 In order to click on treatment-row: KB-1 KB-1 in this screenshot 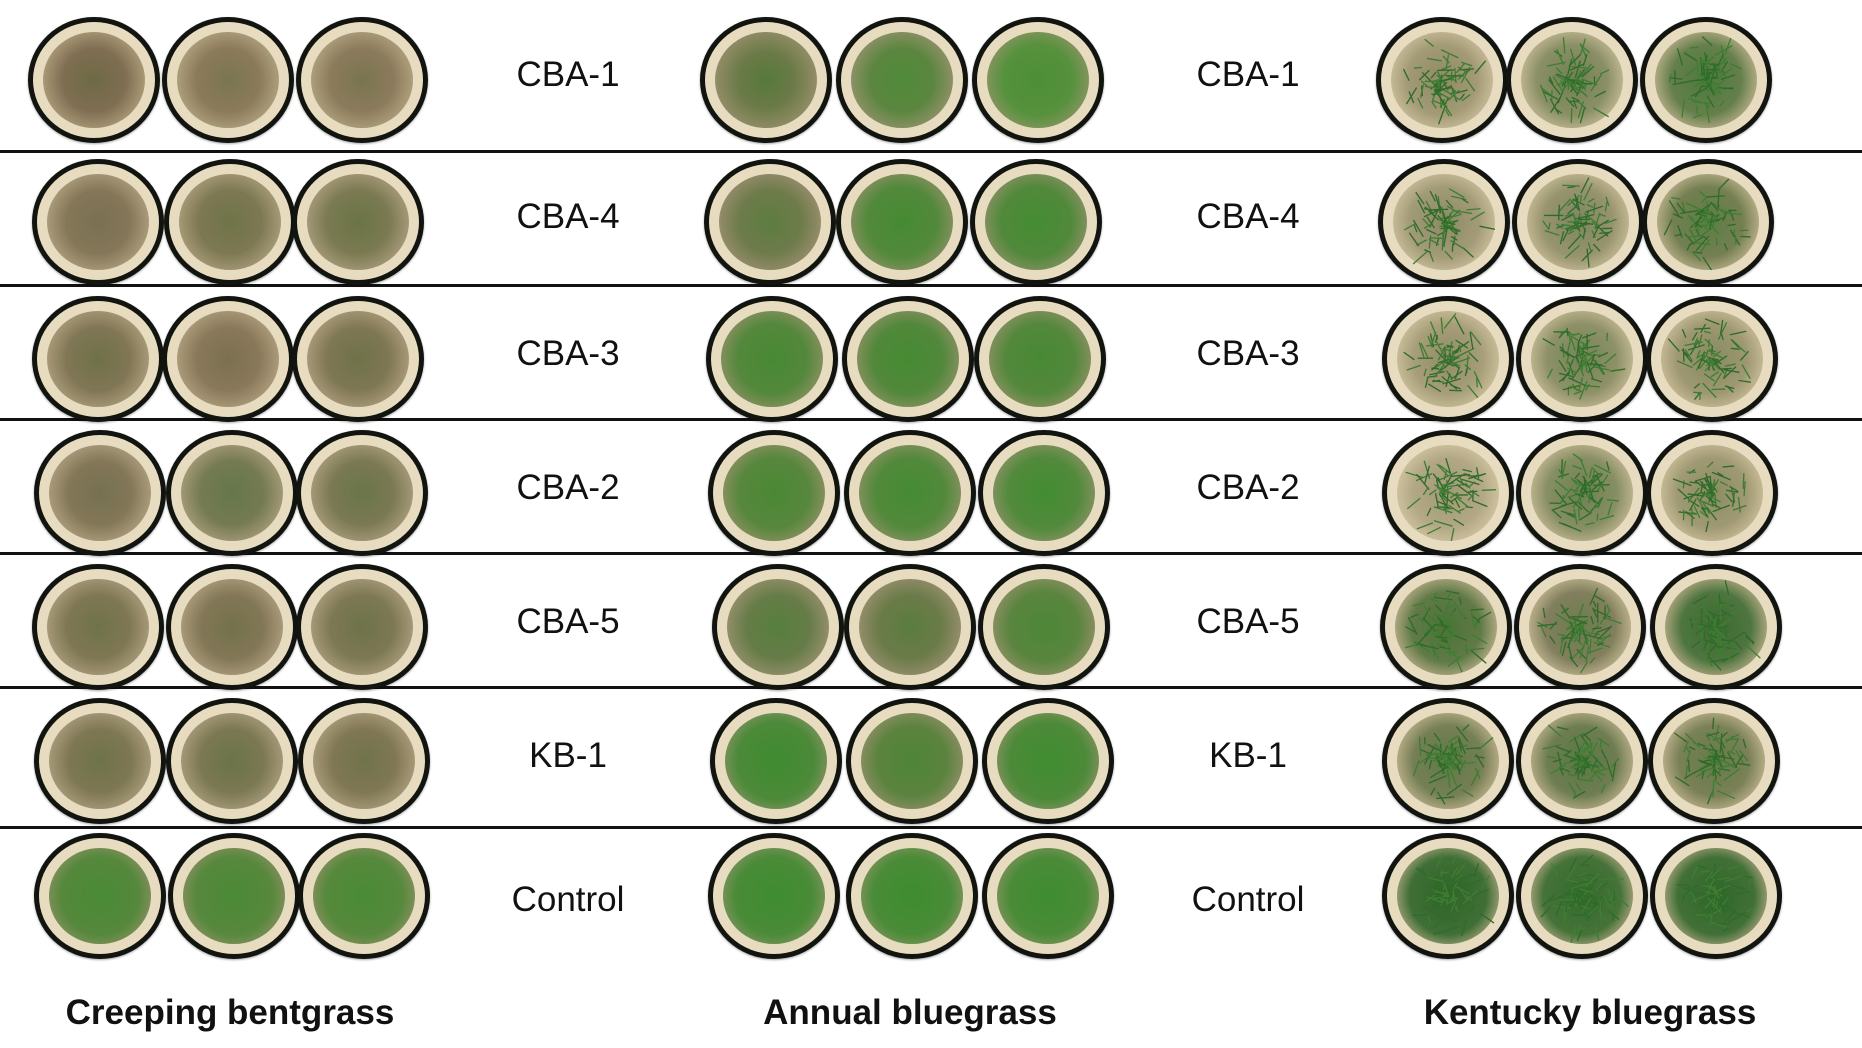, I will do `click(931, 756)`.